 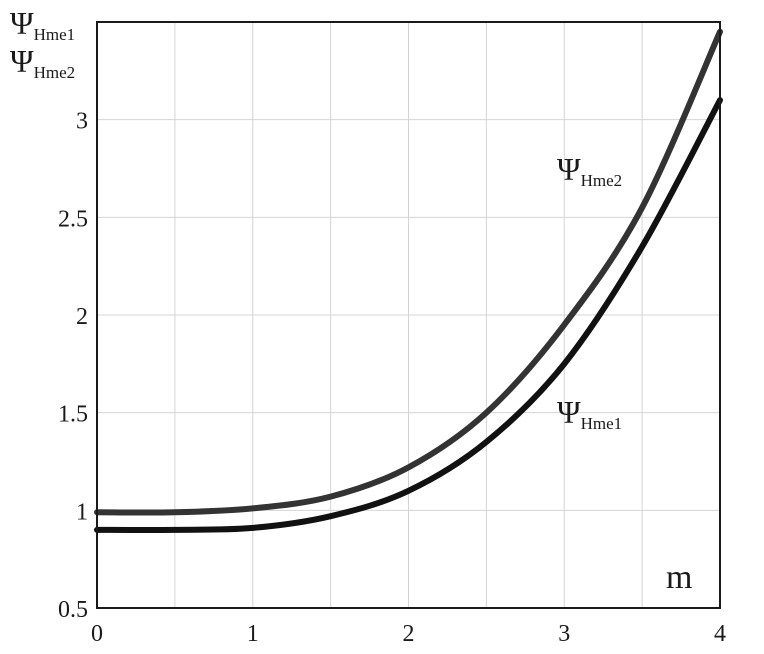 I want to click on x-tick-label: 4, so click(x=720, y=634).